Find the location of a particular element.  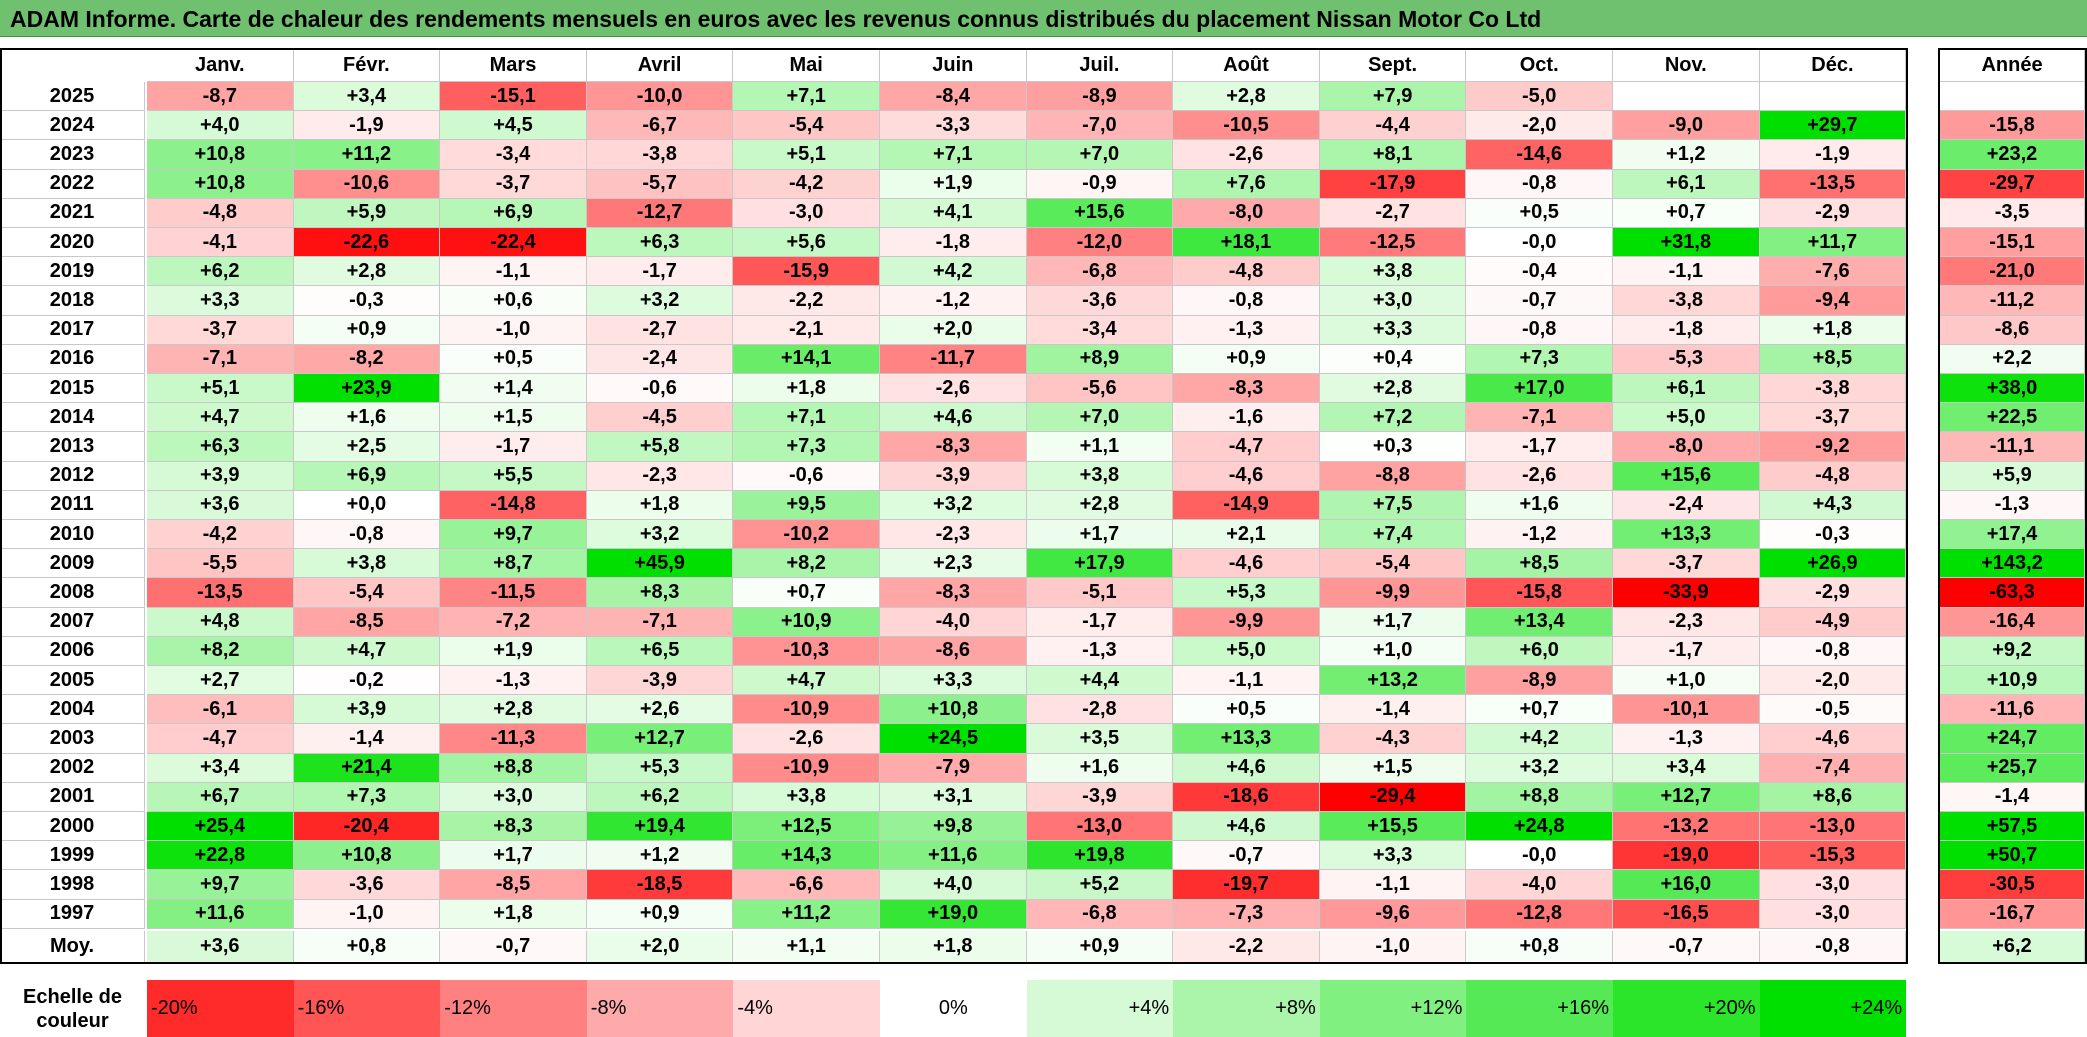

year-label: 2006 is located at coordinates (72, 651).